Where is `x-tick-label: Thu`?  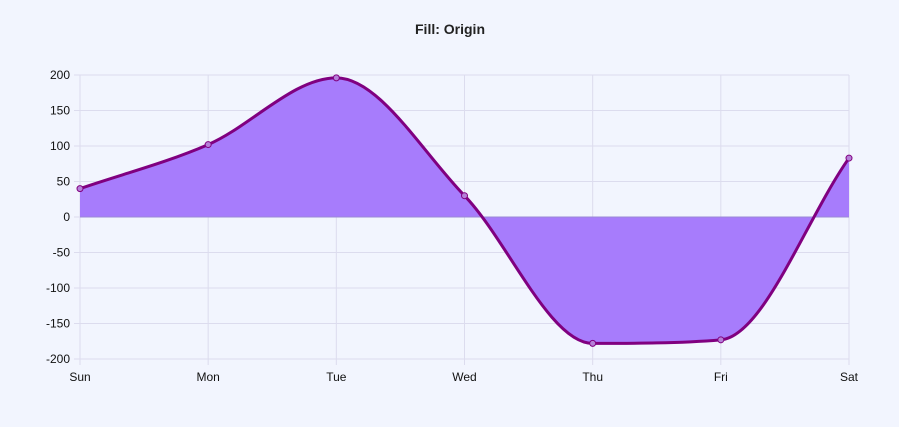
x-tick-label: Thu is located at coordinates (592, 377).